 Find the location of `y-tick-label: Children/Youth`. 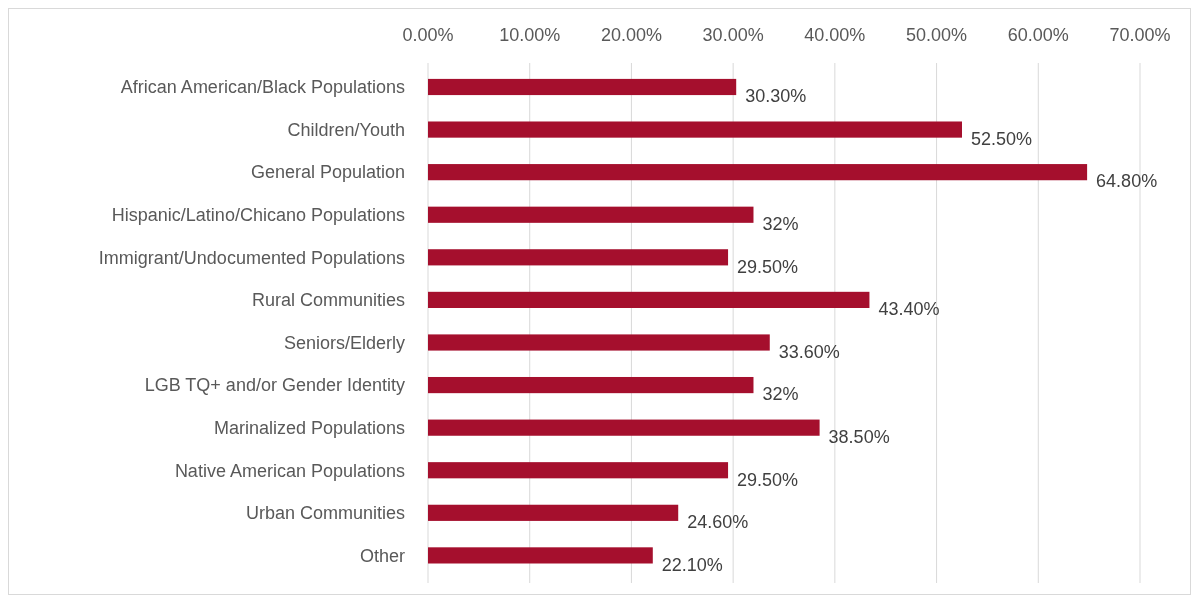

y-tick-label: Children/Youth is located at coordinates (346, 129).